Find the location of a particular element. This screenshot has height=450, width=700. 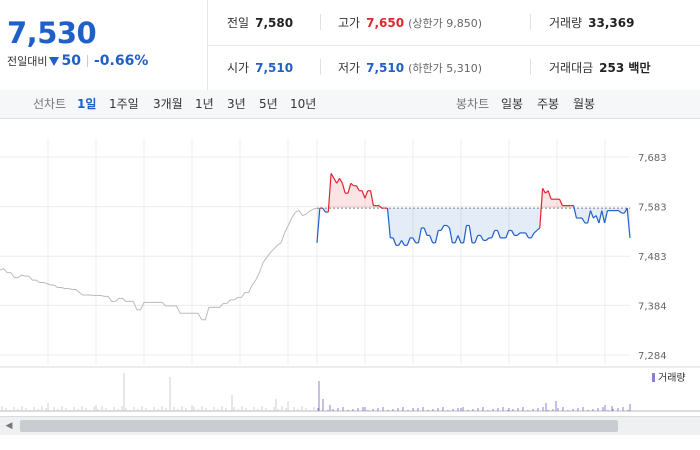

range-1d: 1일 is located at coordinates (87, 104).